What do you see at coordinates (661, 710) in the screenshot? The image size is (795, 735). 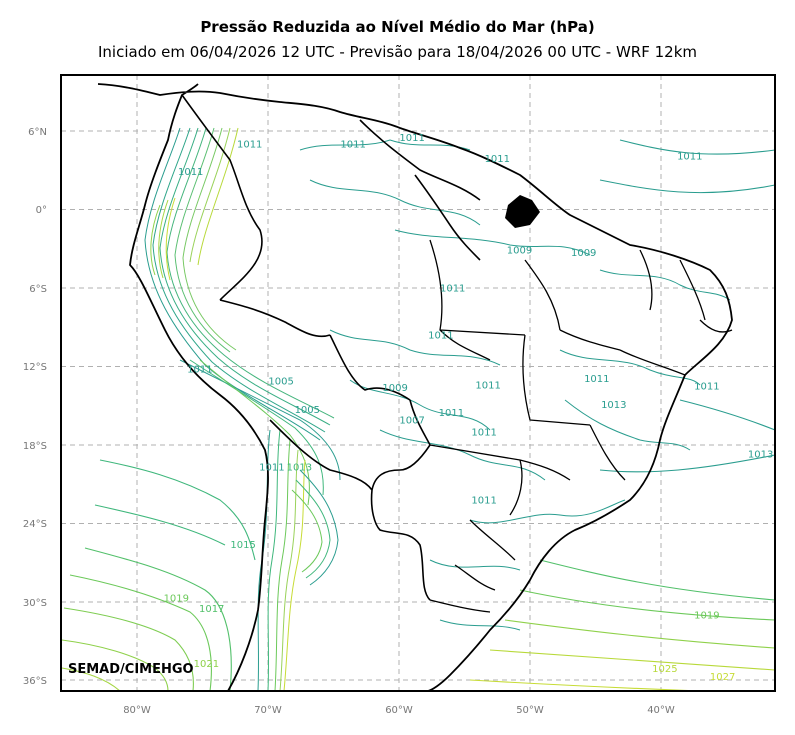 I see `lon-label: 40°W` at bounding box center [661, 710].